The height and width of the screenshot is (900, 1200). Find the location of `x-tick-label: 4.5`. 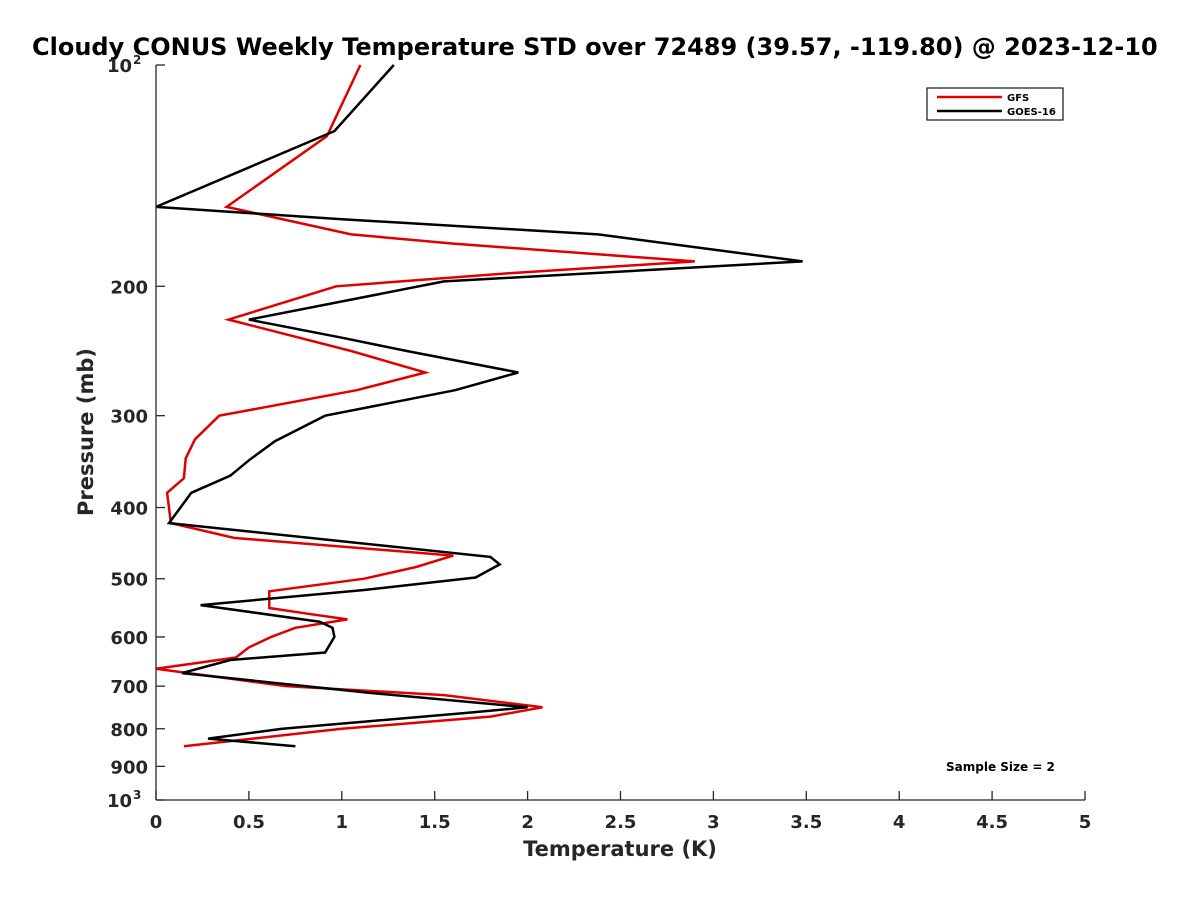

x-tick-label: 4.5 is located at coordinates (992, 822).